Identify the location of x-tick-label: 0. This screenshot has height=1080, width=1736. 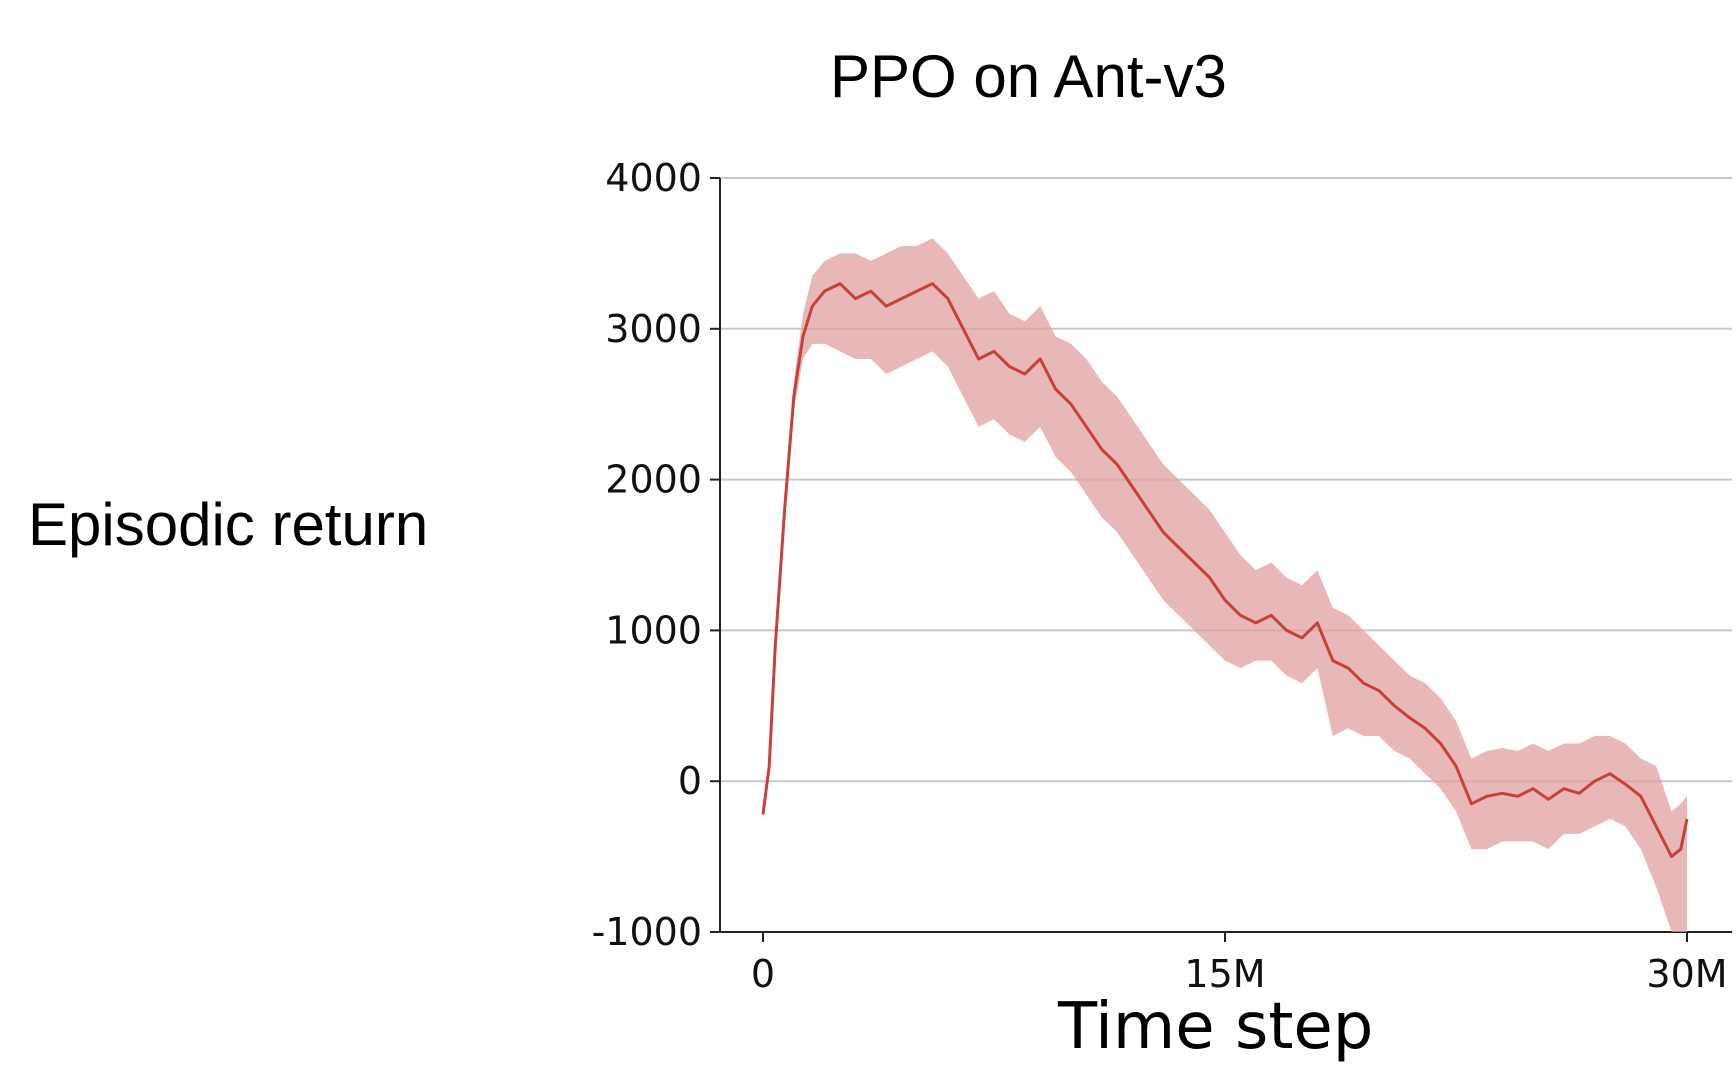
(763, 974).